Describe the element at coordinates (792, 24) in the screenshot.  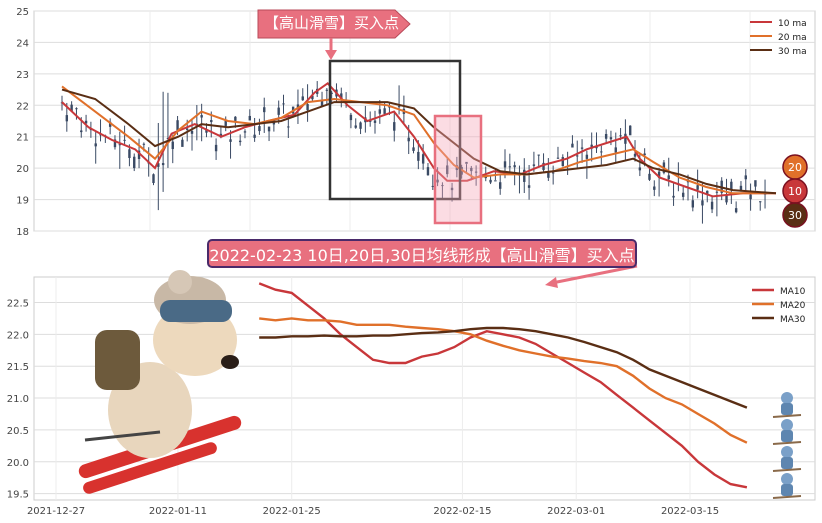
I see `top-legend-label: 10 ma` at that location.